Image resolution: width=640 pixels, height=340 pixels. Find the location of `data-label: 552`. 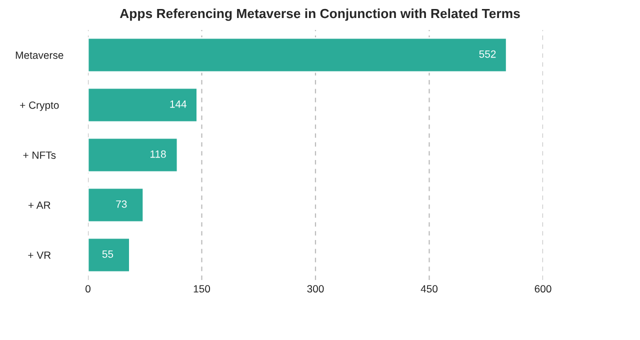

data-label: 552 is located at coordinates (487, 54).